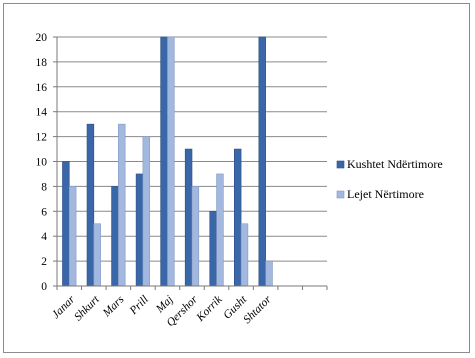  I want to click on bar-kushtet-Shtator, so click(262, 161).